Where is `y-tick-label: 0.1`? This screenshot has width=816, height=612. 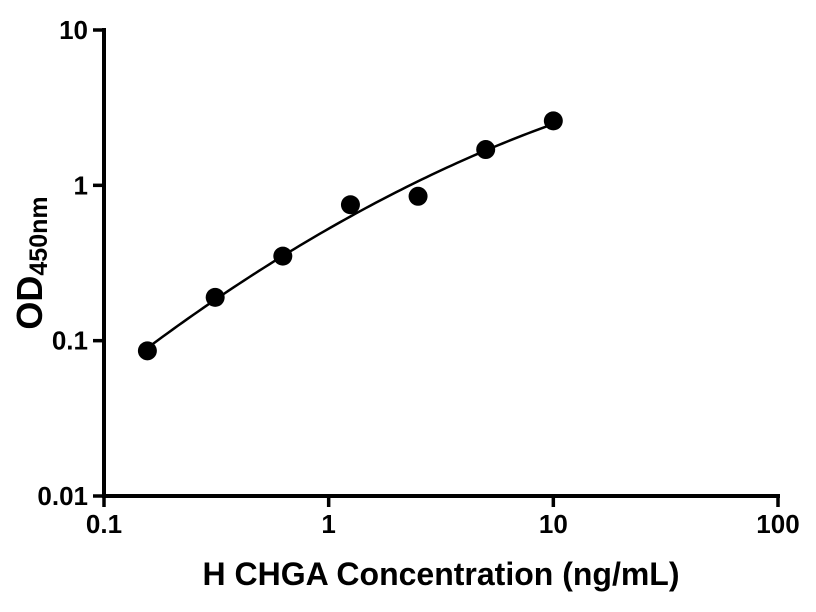 y-tick-label: 0.1 is located at coordinates (70, 341).